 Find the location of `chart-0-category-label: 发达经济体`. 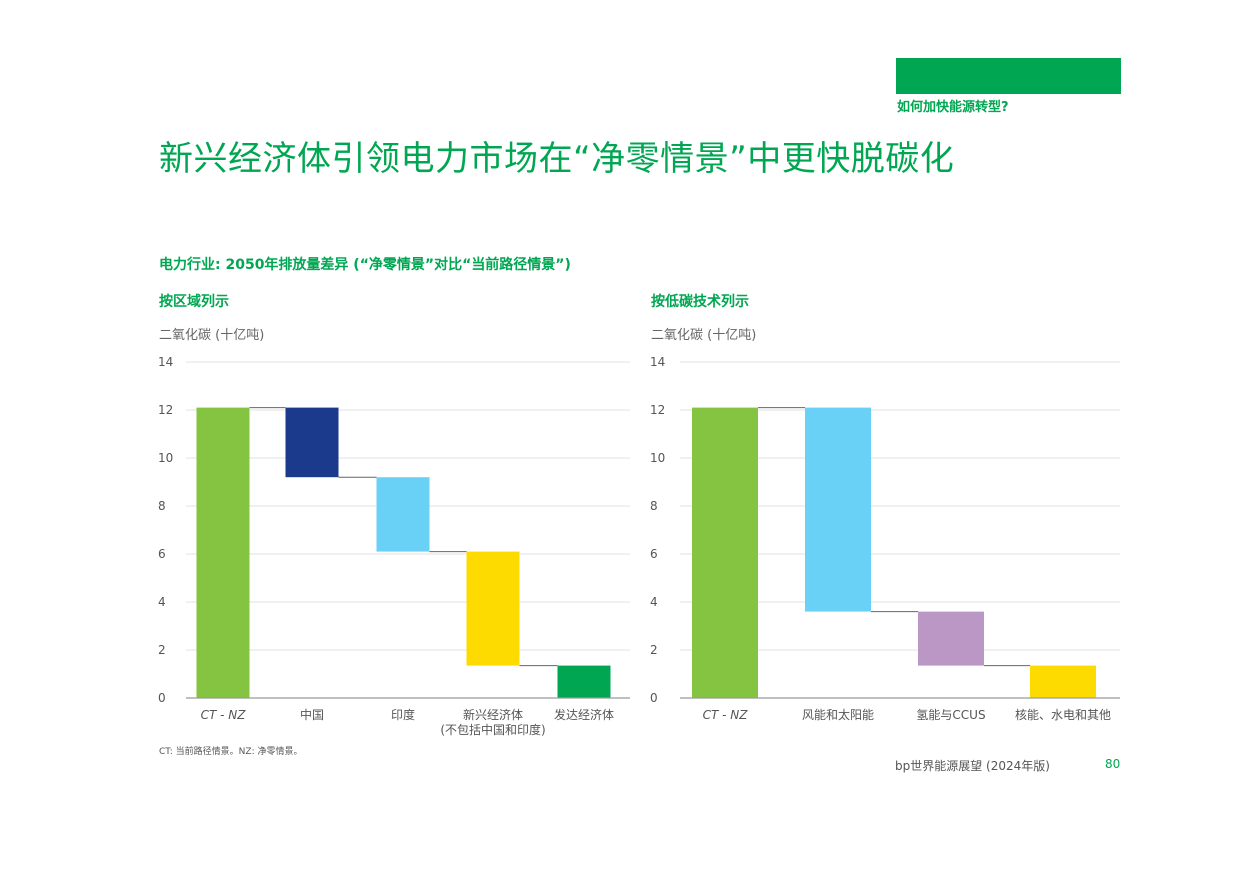

chart-0-category-label: 发达经济体 is located at coordinates (584, 714).